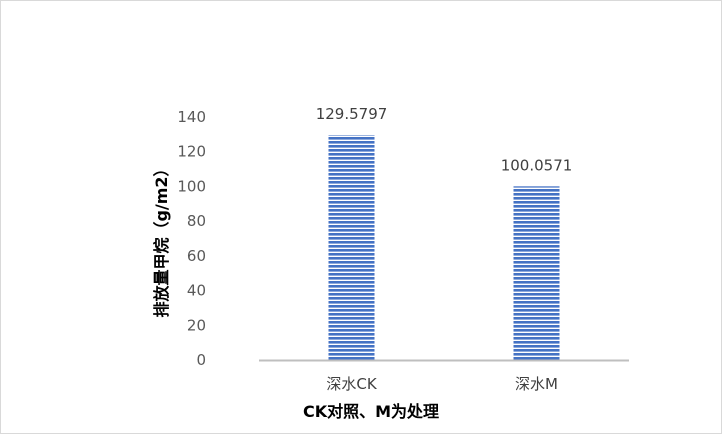 This screenshot has width=722, height=434. Describe the element at coordinates (191, 152) in the screenshot. I see `y-tick-label: 120` at that location.